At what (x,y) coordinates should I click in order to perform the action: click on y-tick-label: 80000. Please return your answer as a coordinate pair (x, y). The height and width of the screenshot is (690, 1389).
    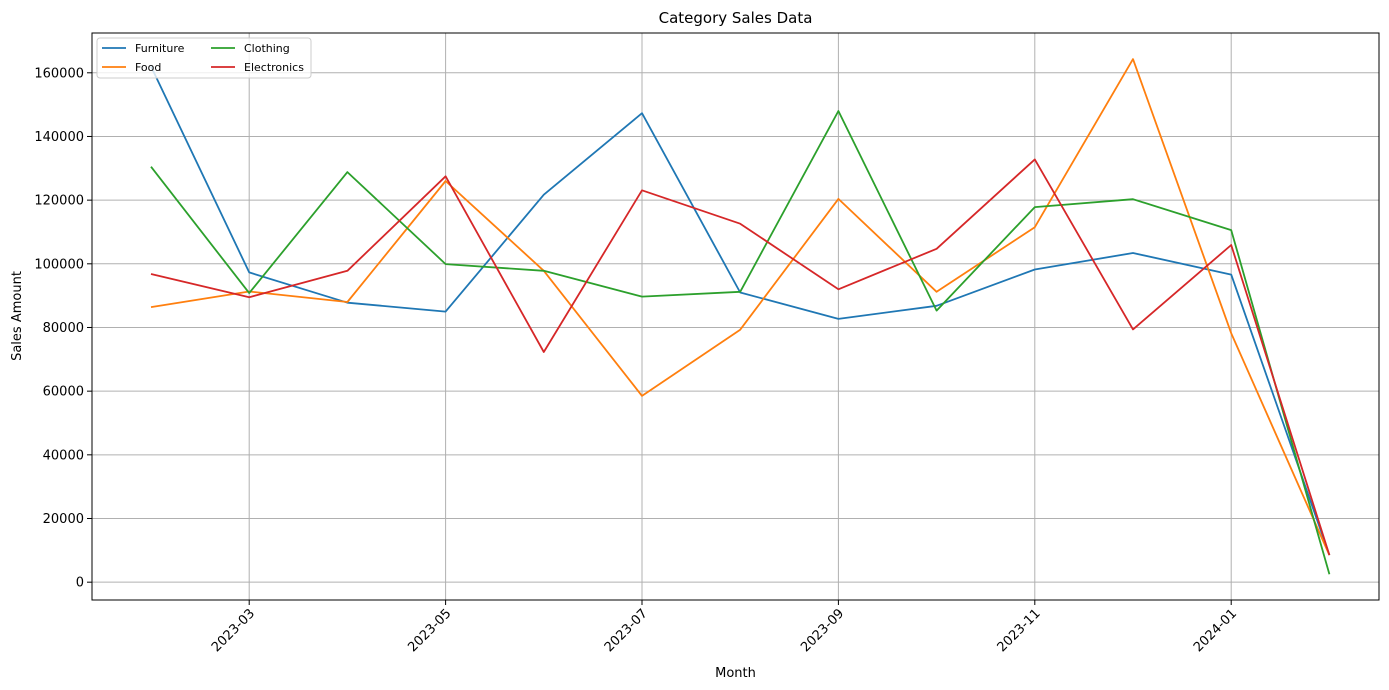
    Looking at the image, I should click on (63, 328).